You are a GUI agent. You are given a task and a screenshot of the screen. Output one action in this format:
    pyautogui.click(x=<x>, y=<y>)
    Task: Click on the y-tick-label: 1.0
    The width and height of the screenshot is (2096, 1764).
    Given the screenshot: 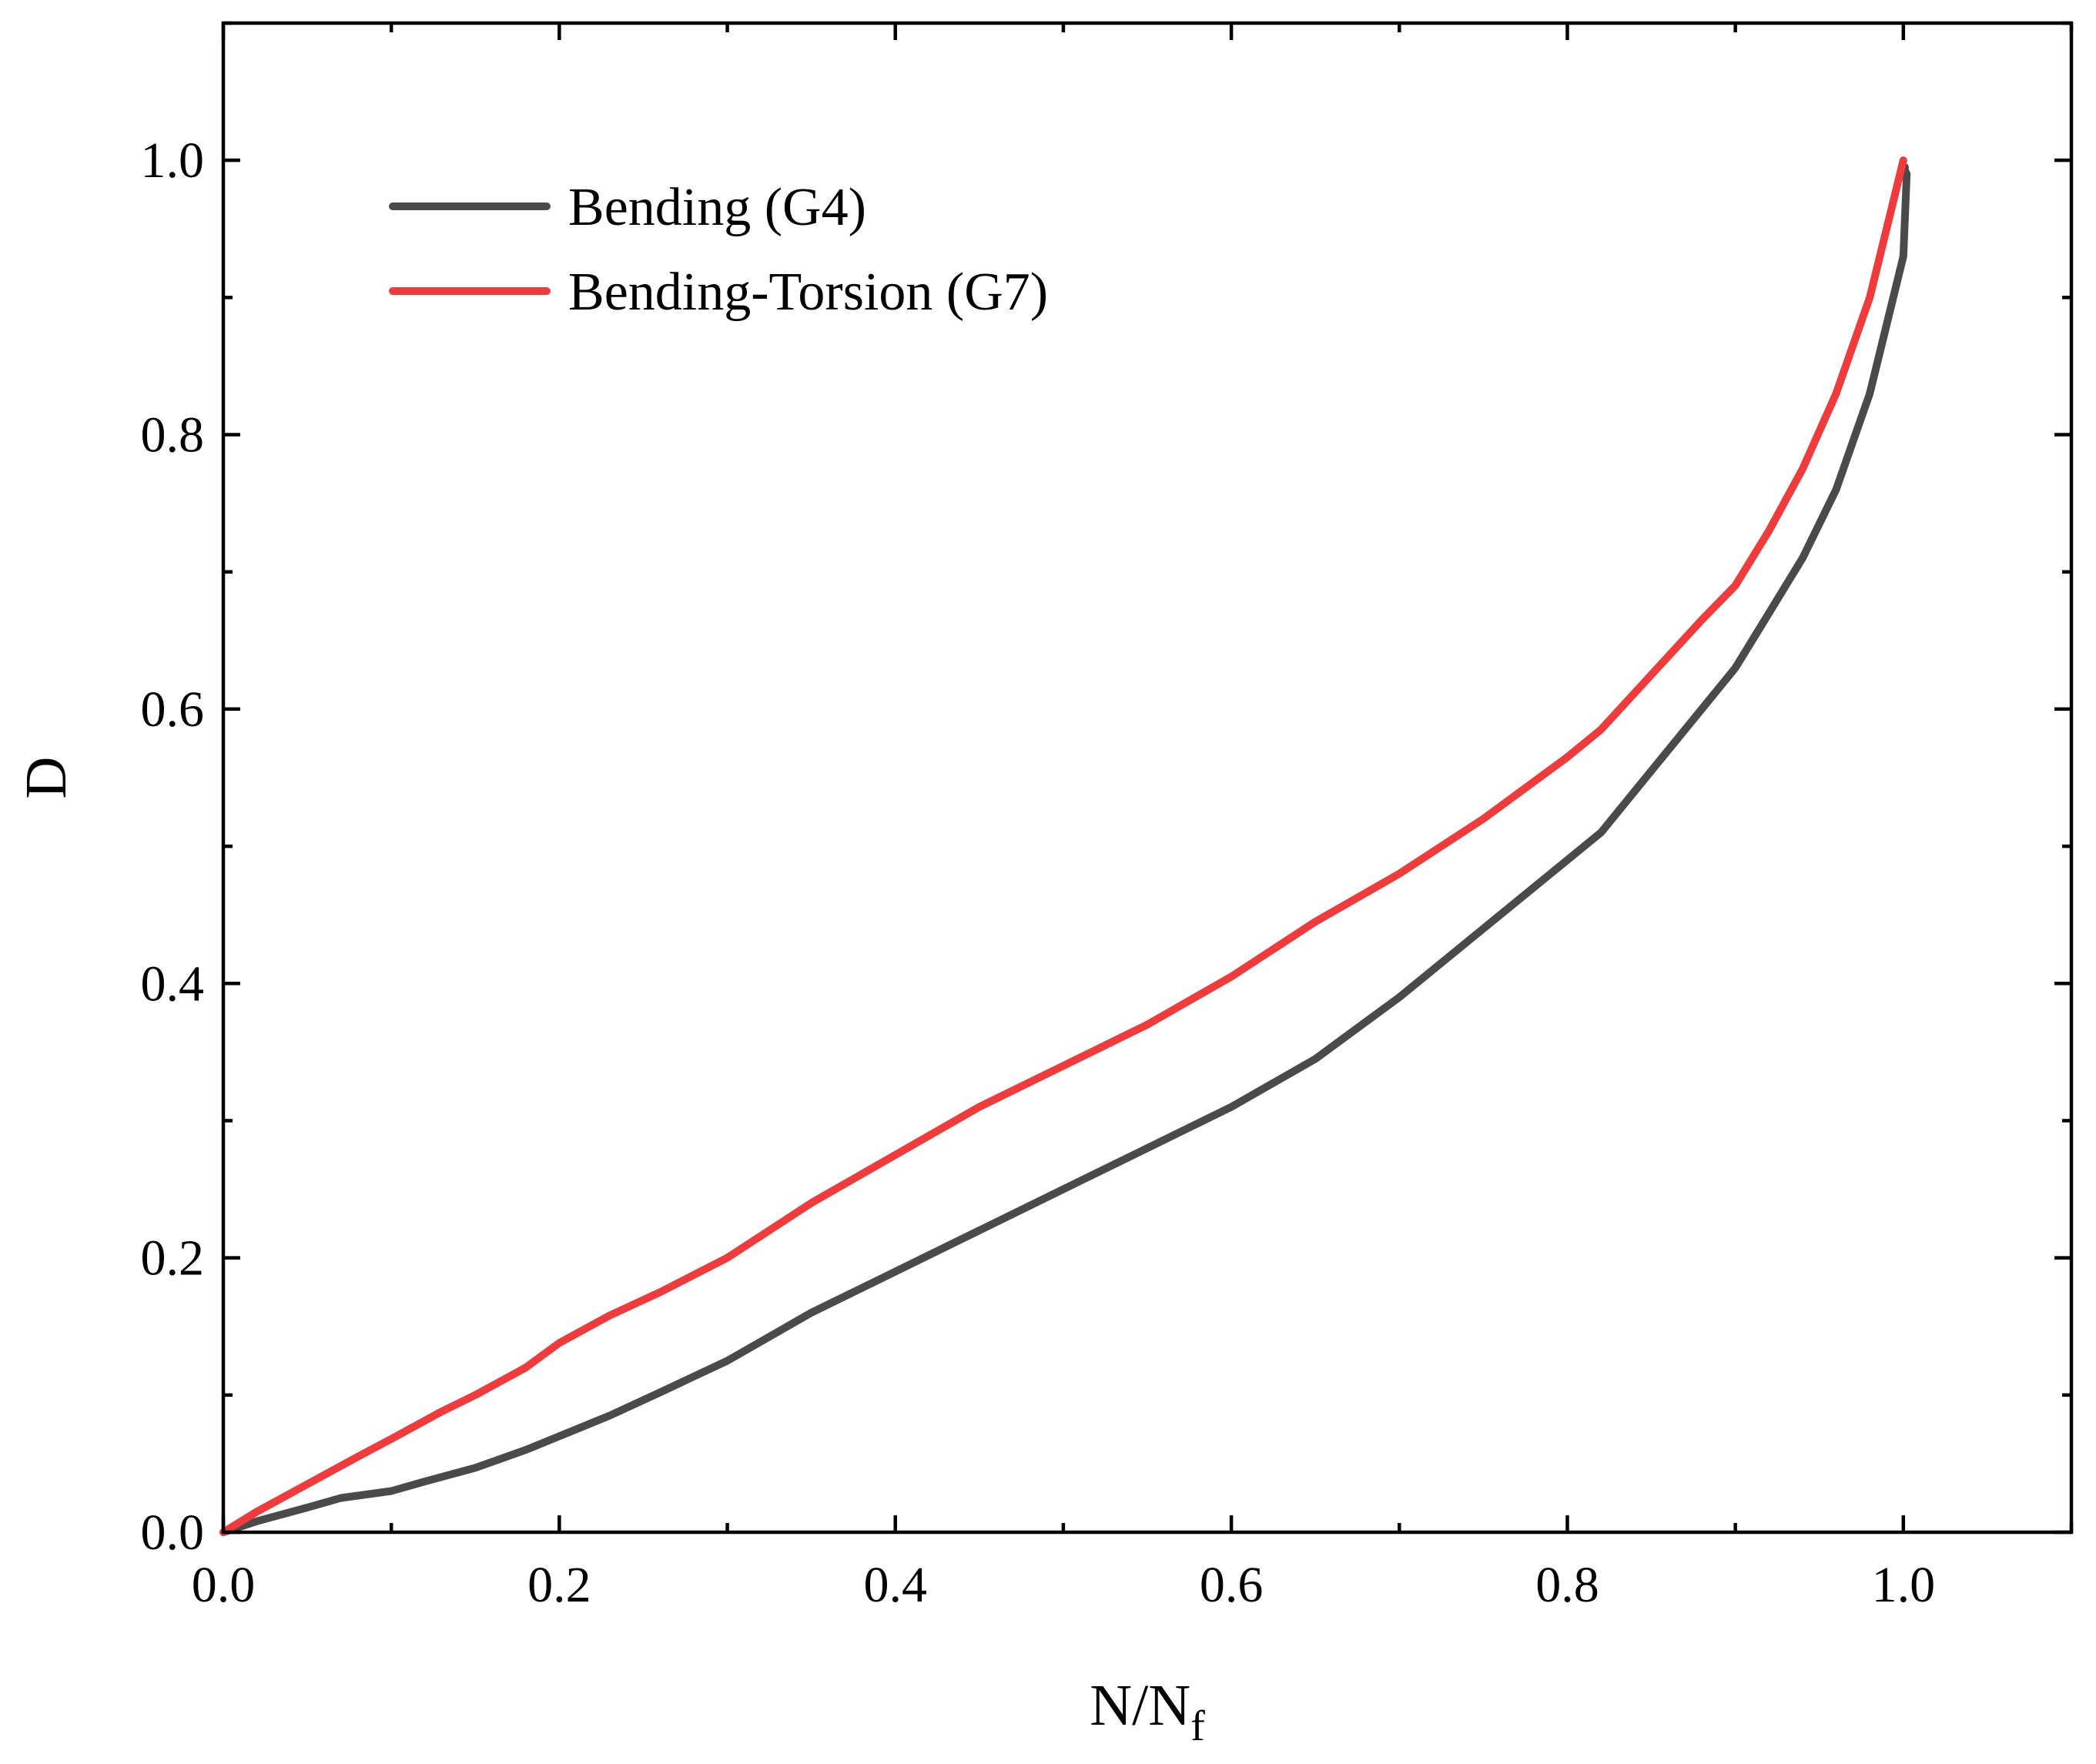 What is the action you would take?
    pyautogui.click(x=173, y=160)
    